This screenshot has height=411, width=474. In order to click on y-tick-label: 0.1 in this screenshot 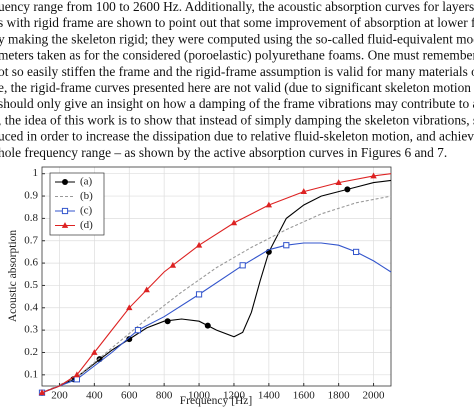, I will do `click(31, 374)`.